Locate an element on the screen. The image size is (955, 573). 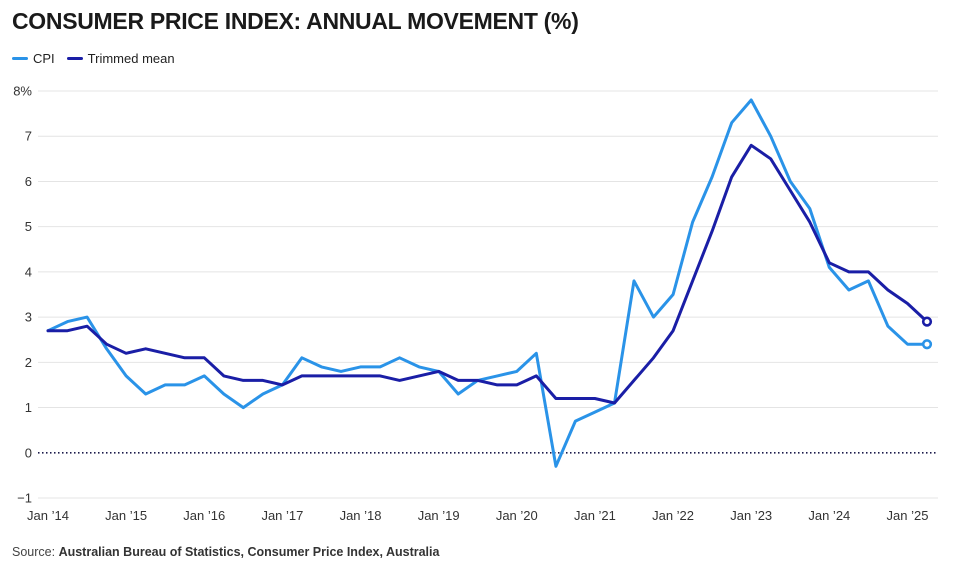
end-marker-trimmed-mean is located at coordinates (927, 321).